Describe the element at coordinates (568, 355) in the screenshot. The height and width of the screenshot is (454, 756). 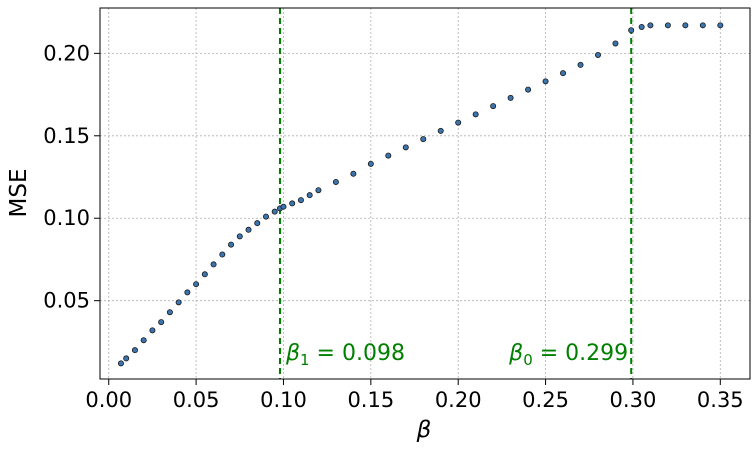
I see `threshold-label: β0 = 0.299` at that location.